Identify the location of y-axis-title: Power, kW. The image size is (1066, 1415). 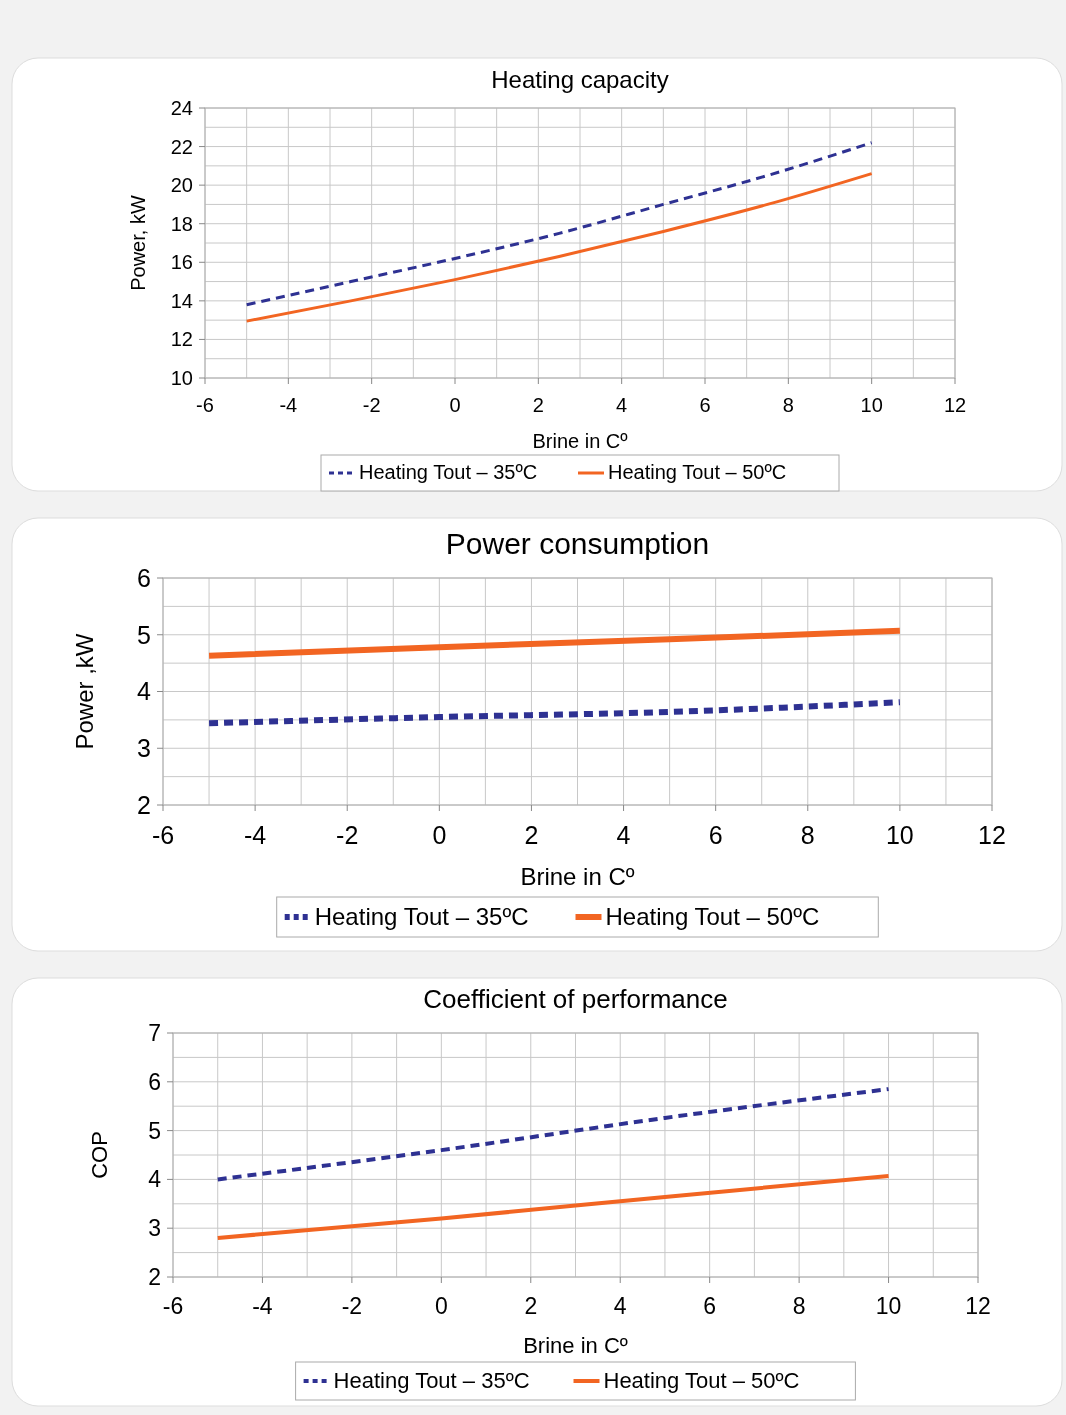
(138, 243).